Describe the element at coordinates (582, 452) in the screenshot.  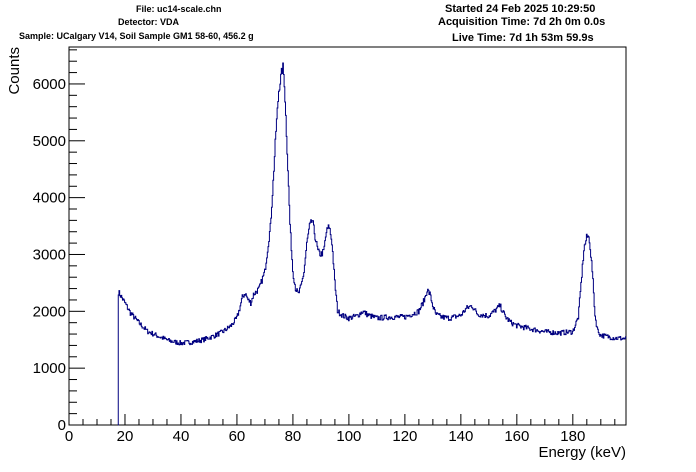
I see `x-axis-title: Energy (keV)` at that location.